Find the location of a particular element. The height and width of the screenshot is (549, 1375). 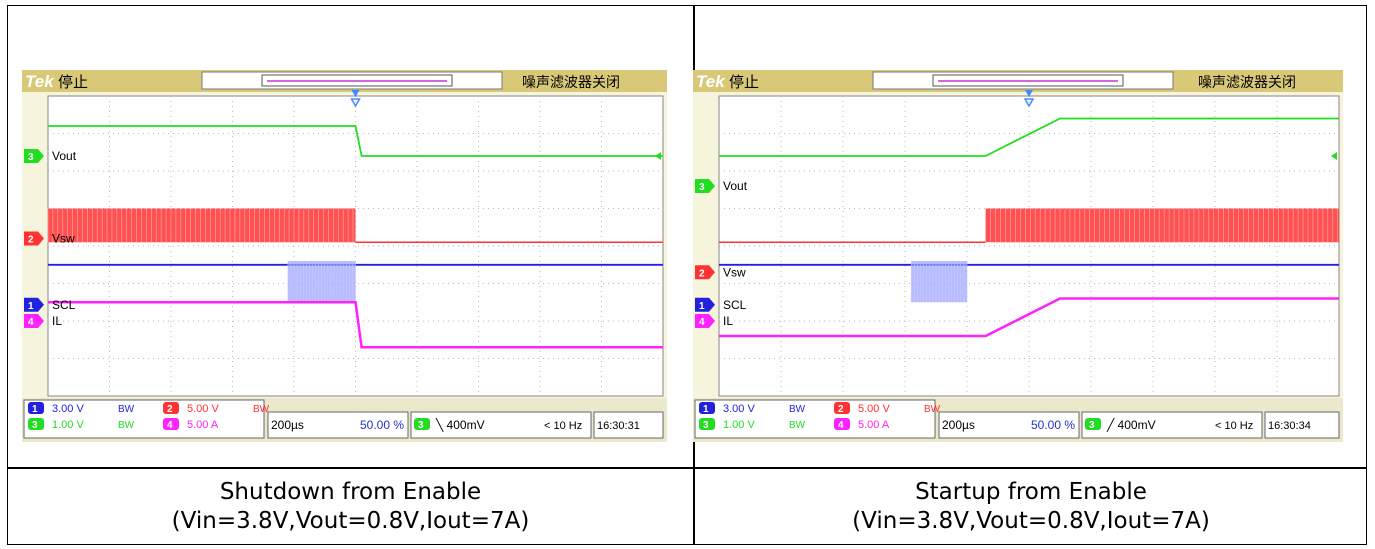

caption-left-line2: (Vin=3.8V,Vout=0.8V,Iout=7A) is located at coordinates (350, 521).